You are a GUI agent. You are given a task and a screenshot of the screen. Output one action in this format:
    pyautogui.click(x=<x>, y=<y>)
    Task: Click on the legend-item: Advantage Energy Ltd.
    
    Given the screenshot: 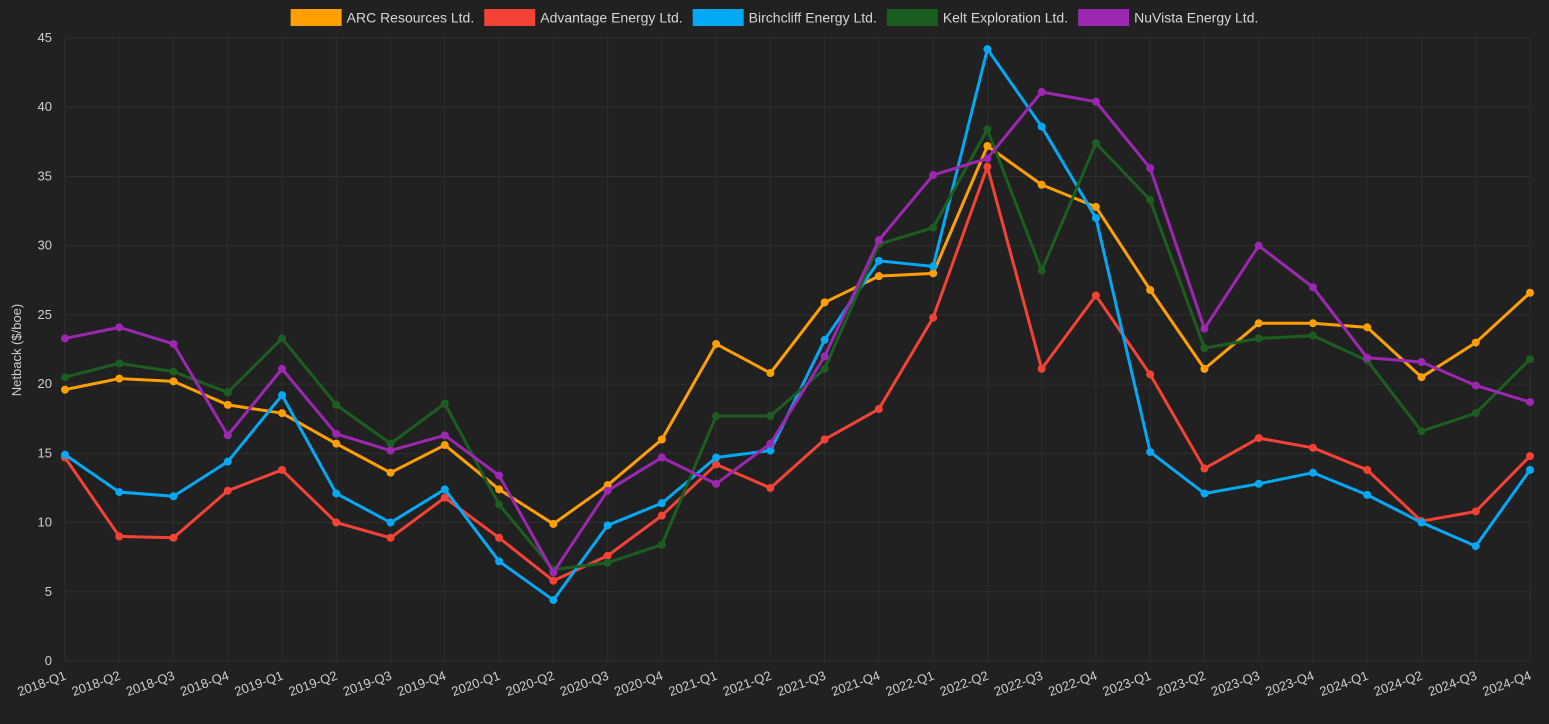 What is the action you would take?
    pyautogui.click(x=583, y=17)
    